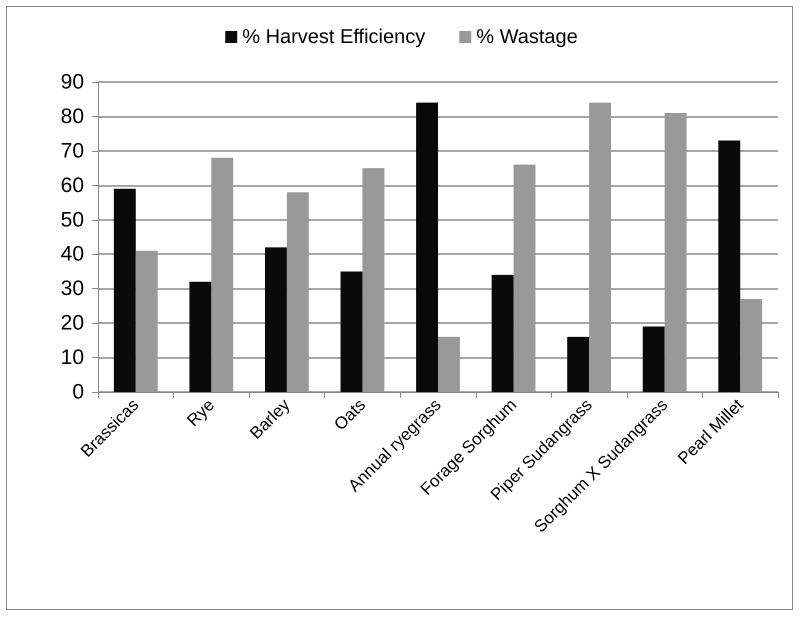 This screenshot has height=622, width=803. I want to click on y-tick-label: 40, so click(72, 254).